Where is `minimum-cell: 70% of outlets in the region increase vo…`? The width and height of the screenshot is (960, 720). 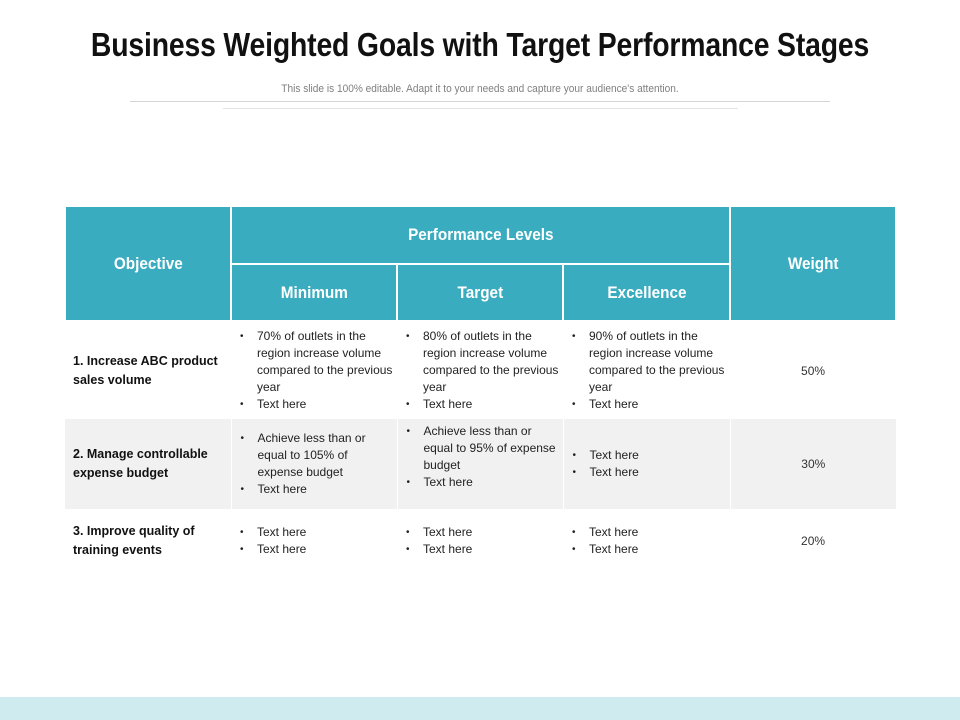 minimum-cell: 70% of outlets in the region increase vo… is located at coordinates (314, 370).